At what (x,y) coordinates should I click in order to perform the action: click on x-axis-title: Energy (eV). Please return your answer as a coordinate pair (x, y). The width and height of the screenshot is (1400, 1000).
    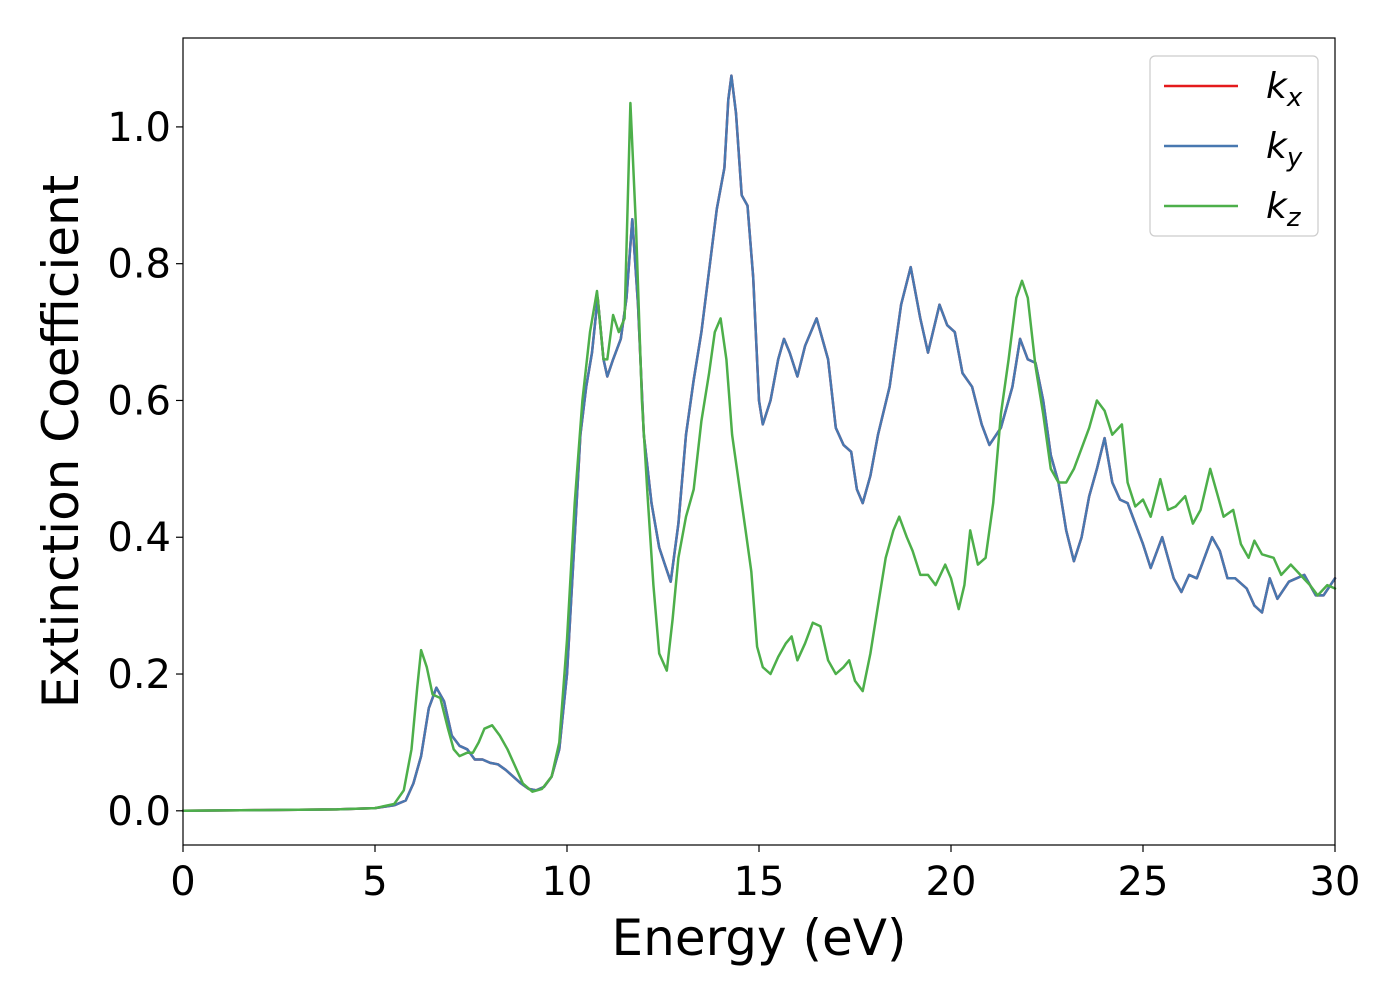
    Looking at the image, I should click on (759, 938).